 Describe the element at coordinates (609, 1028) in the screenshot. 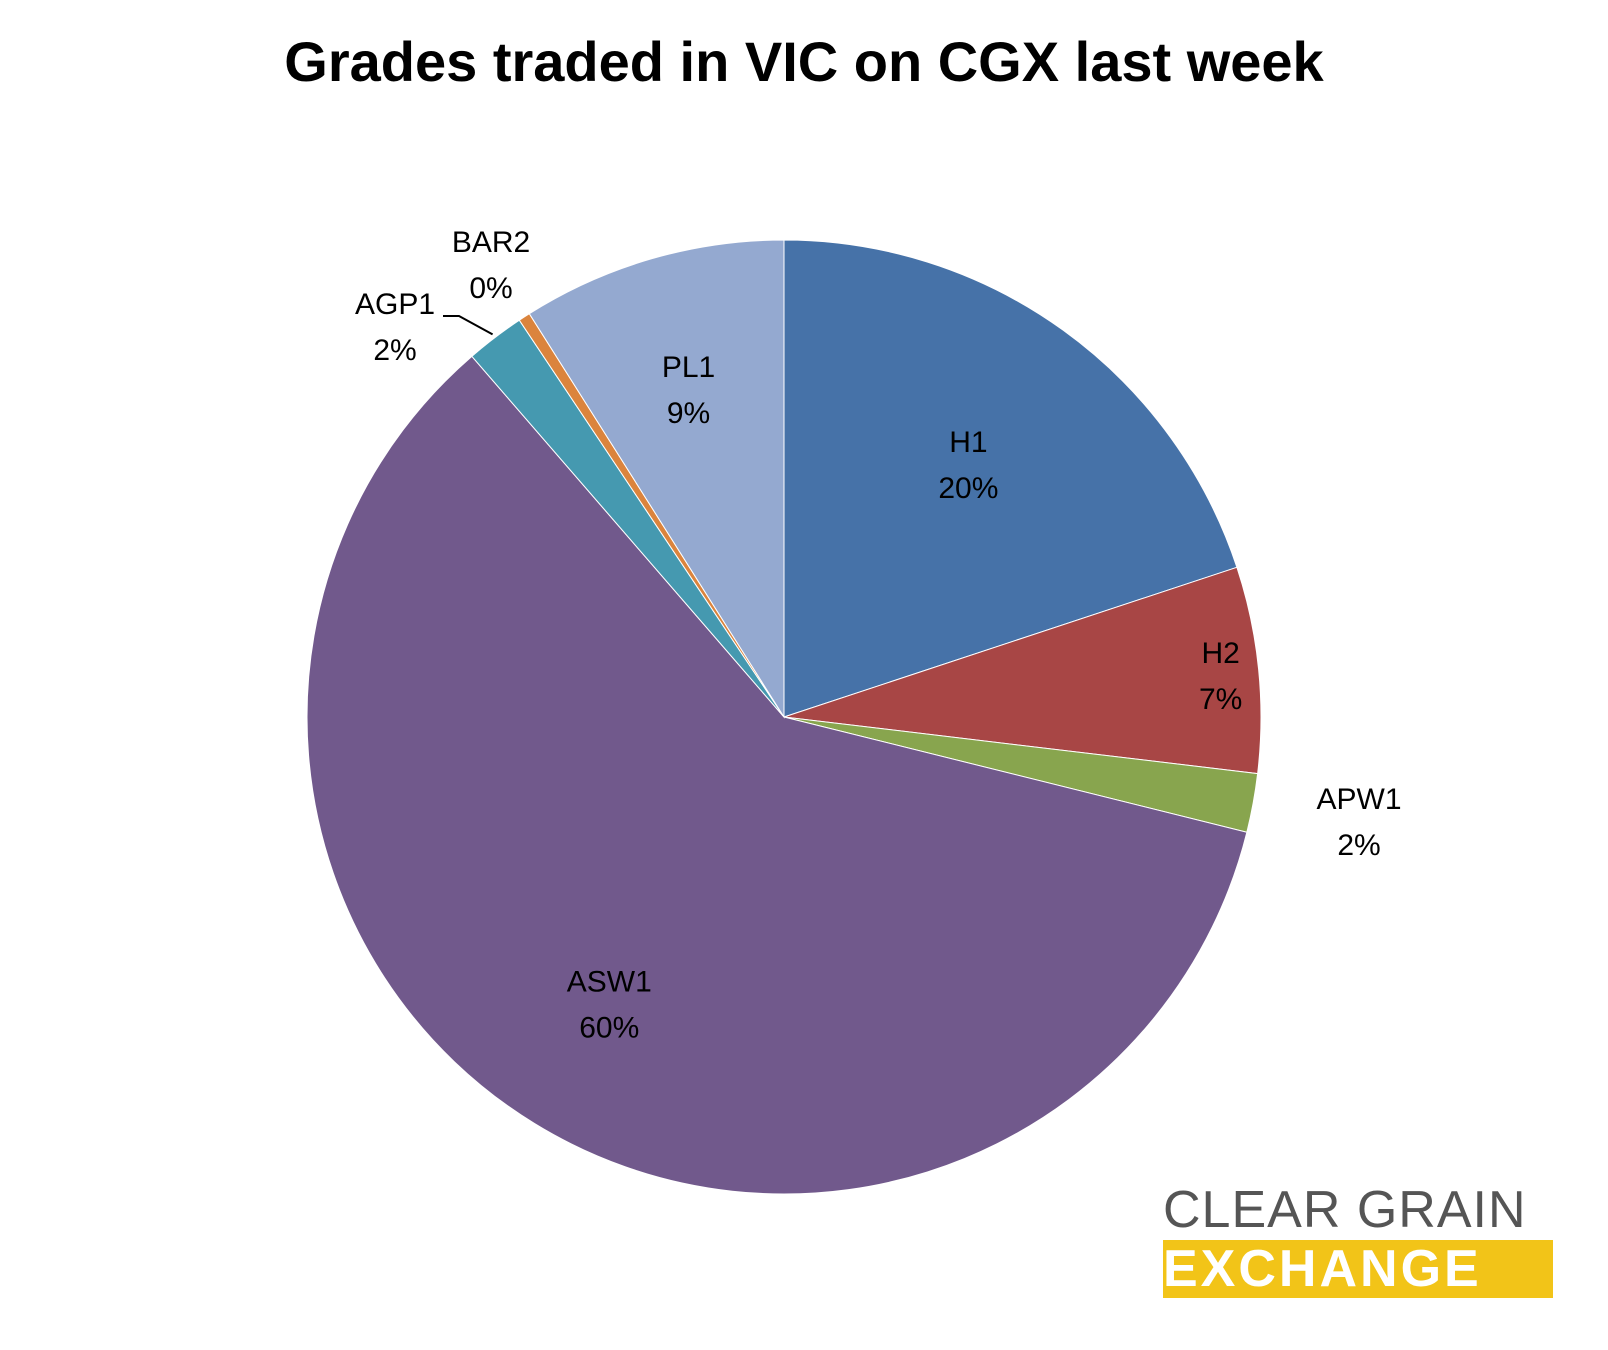

I see `slice-percent-asw1: 60%` at that location.